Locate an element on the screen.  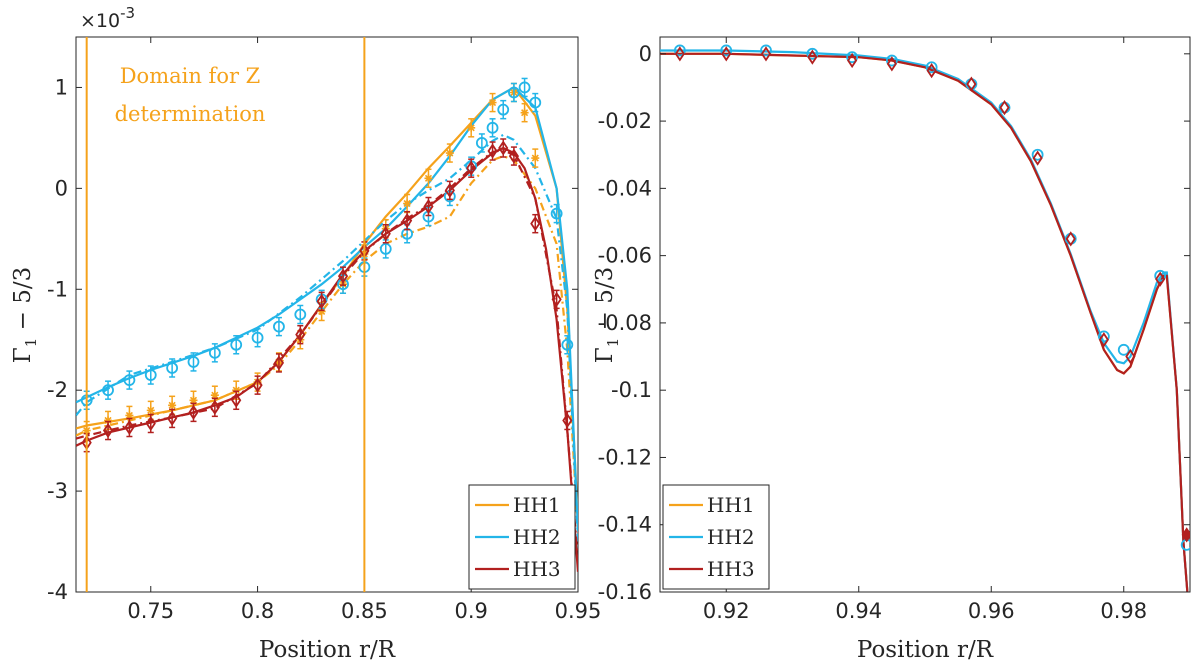
x-tick-label: 0.96 is located at coordinates (991, 611).